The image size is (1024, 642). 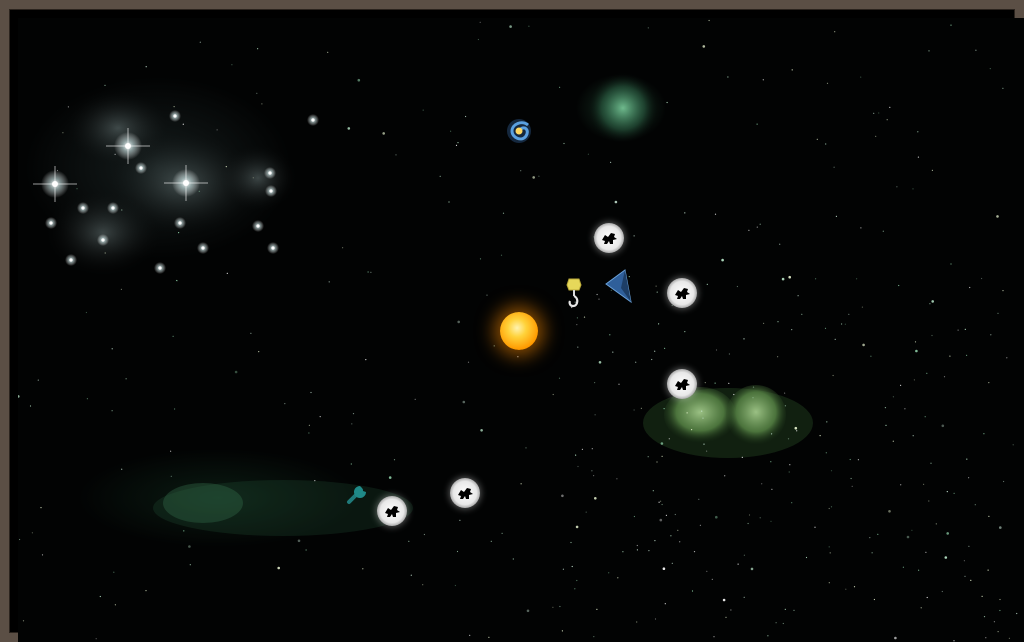 I want to click on crane-hook-icon, so click(x=574, y=293).